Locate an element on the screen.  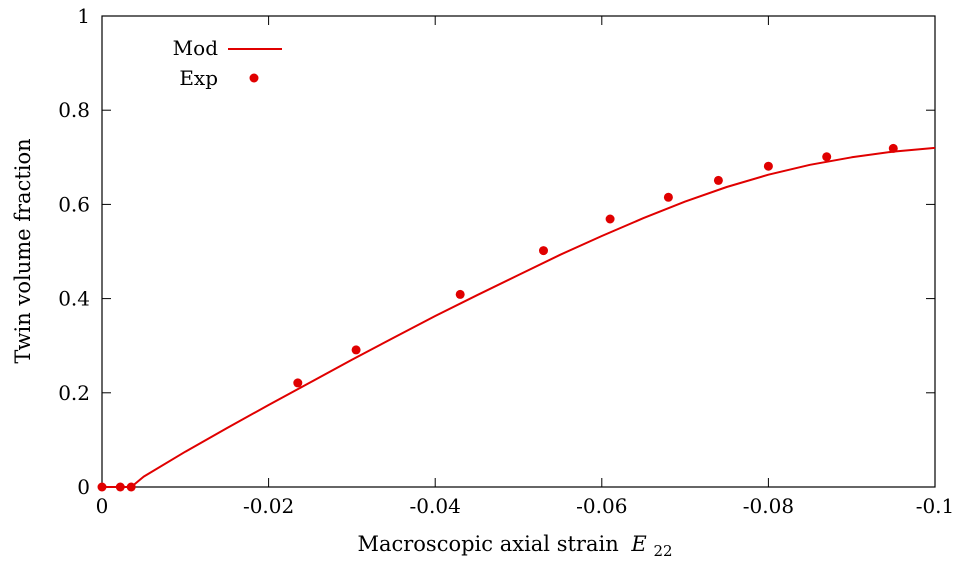
y-axis-title: Twin volume fraction is located at coordinates (23, 250).